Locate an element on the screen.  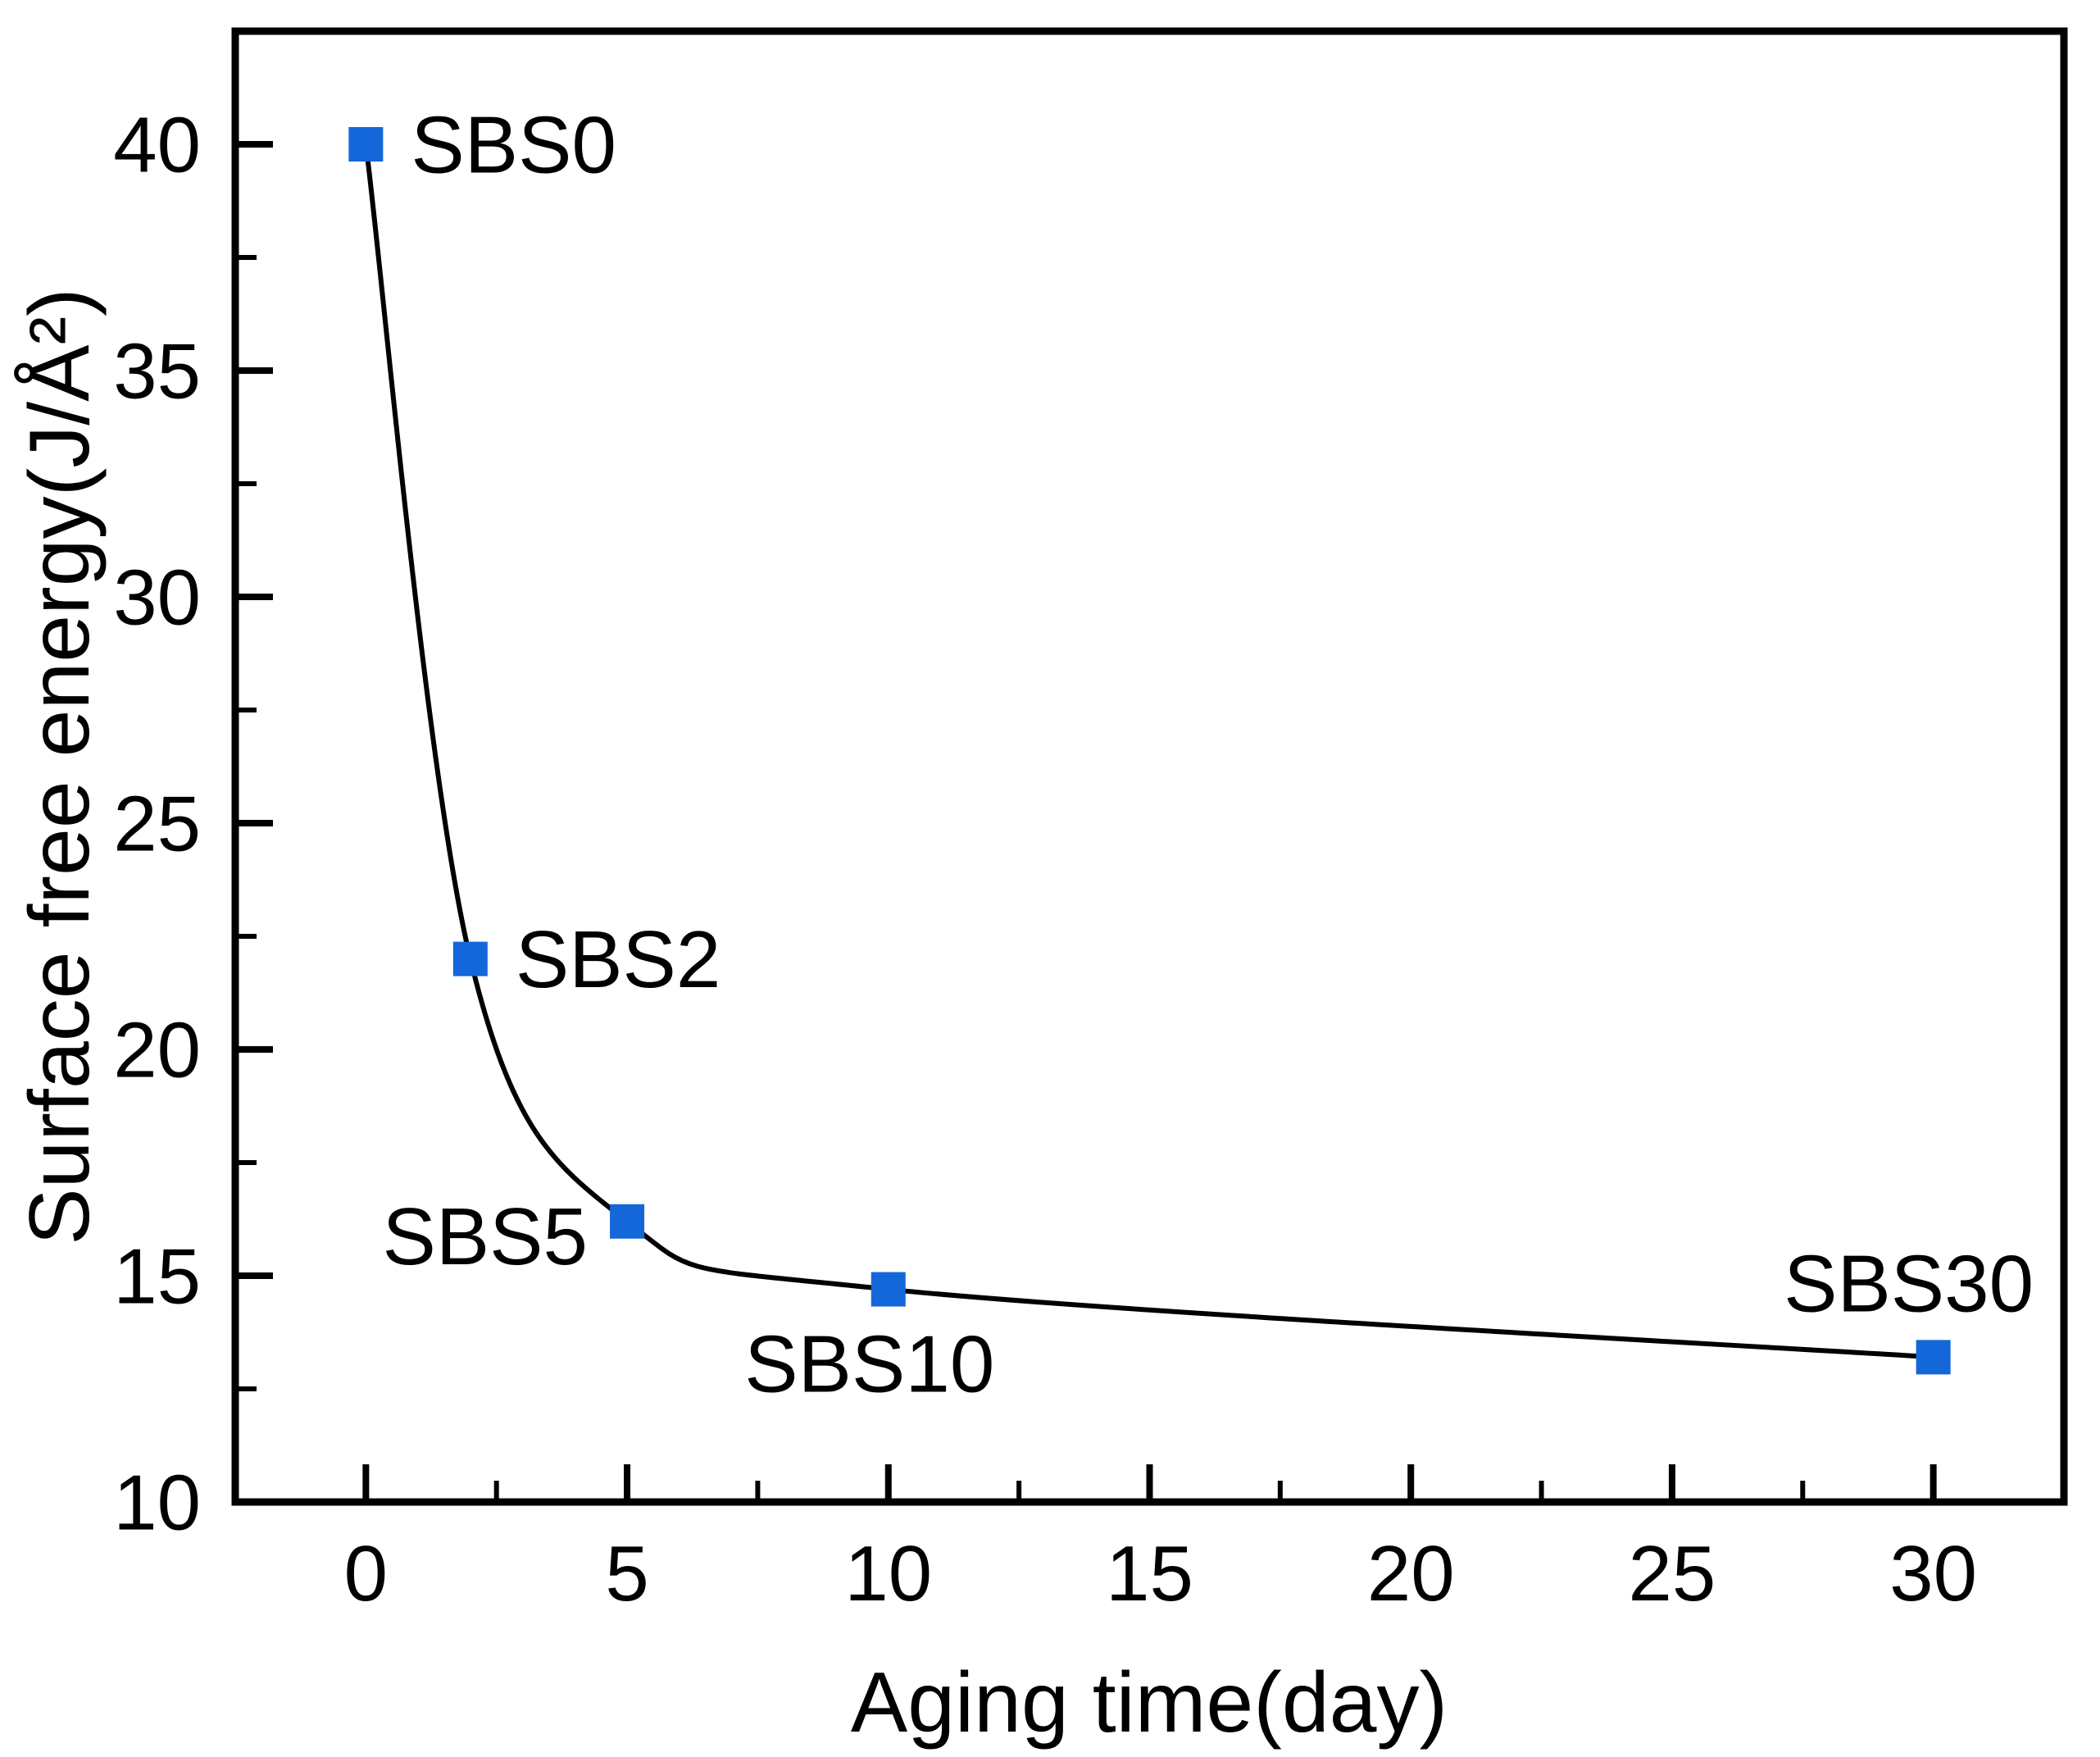
y-tick-label: 20 is located at coordinates (157, 1051).